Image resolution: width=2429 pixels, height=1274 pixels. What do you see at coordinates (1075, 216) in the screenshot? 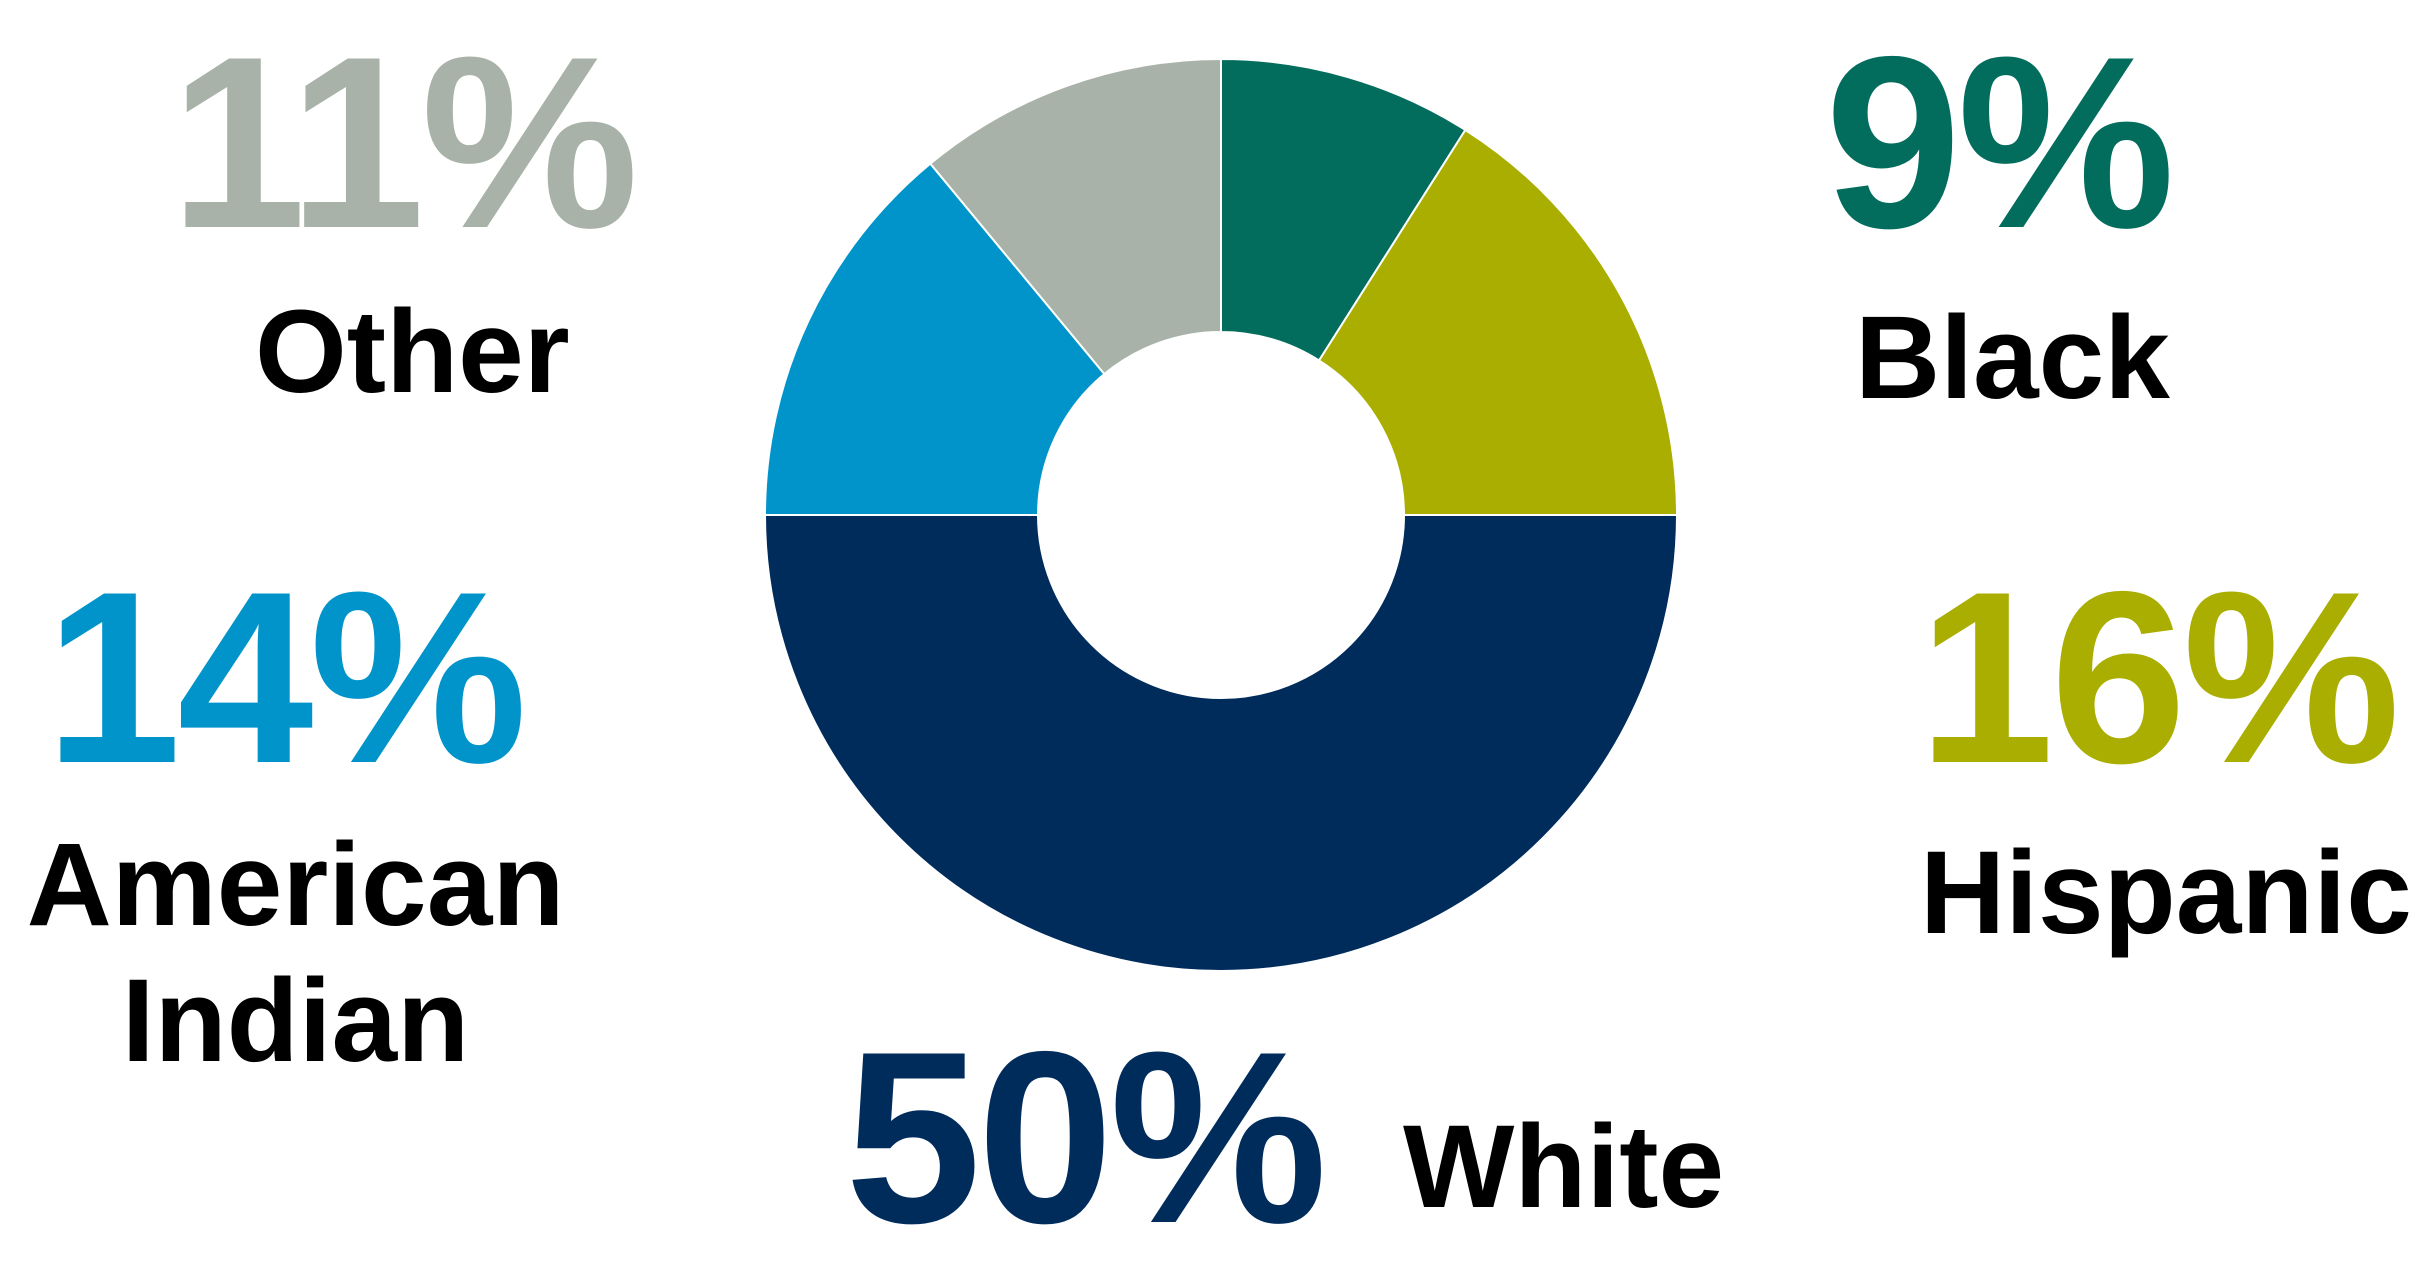
I see `donut-slice-other` at bounding box center [1075, 216].